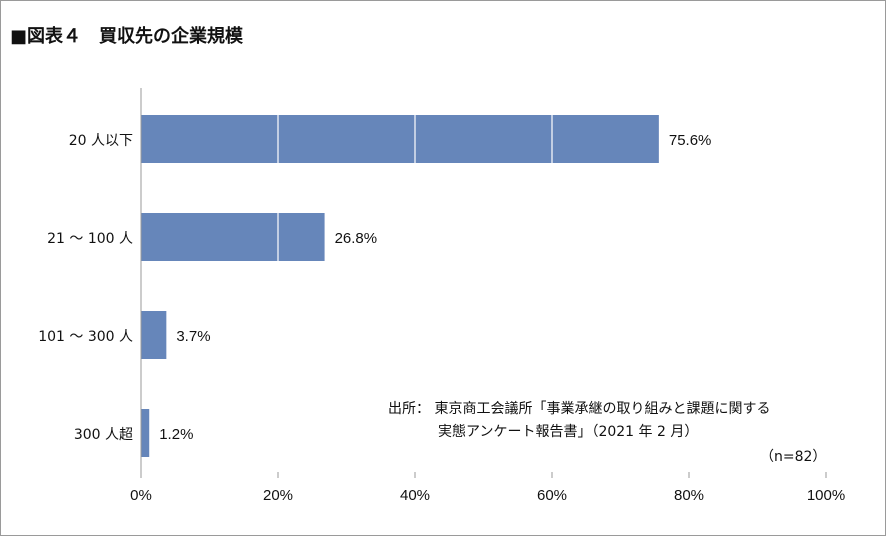 The image size is (886, 536). What do you see at coordinates (101, 141) in the screenshot?
I see `category-label-0: 20 人以下` at bounding box center [101, 141].